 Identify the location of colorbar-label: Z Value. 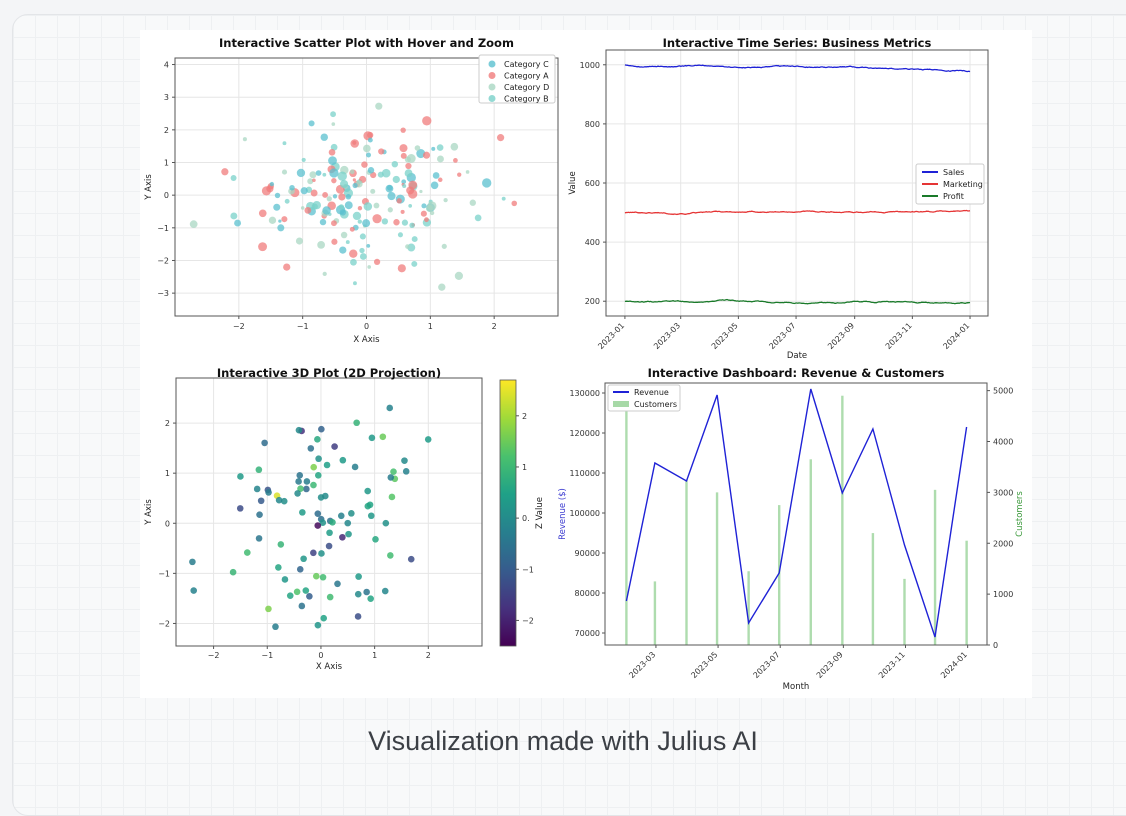
(540, 513).